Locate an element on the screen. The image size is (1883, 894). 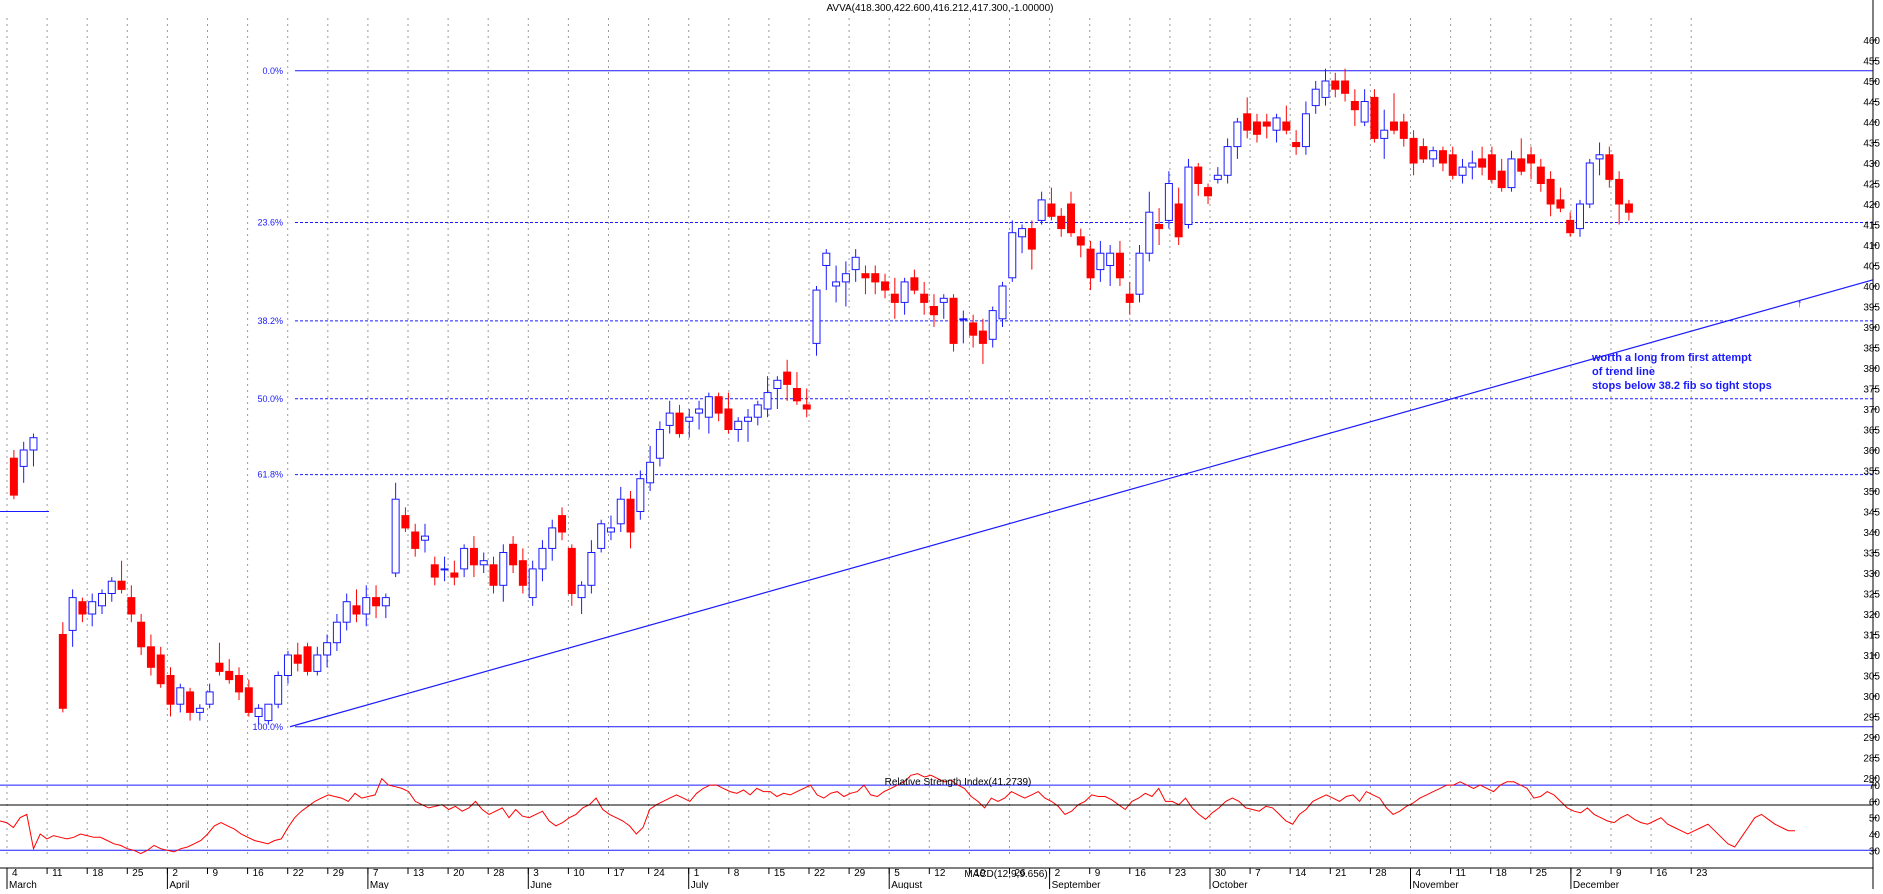
fib-label: 38.2% is located at coordinates (270, 321).